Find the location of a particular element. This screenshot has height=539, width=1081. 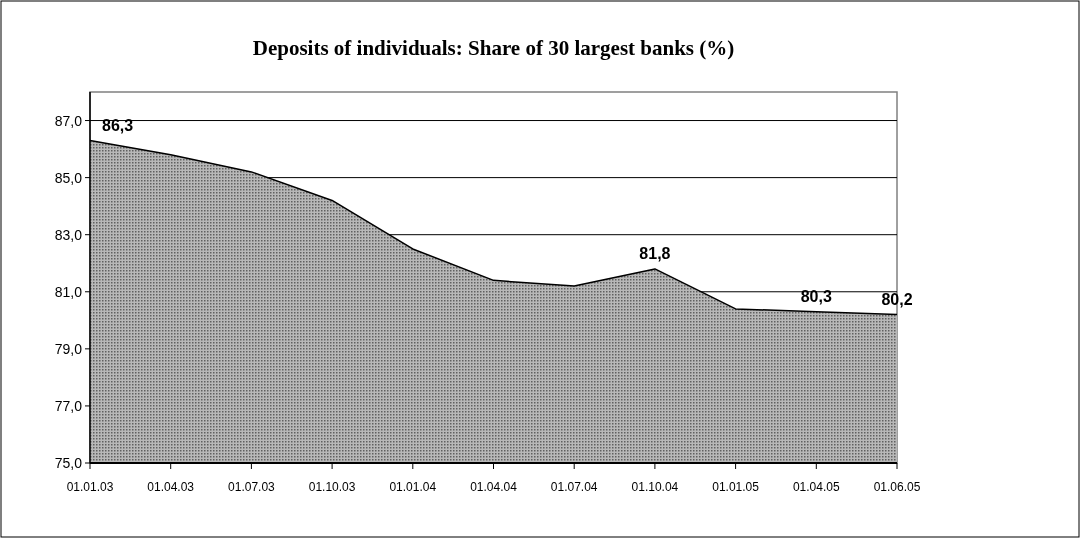

x-tick-label: 01.01.04 is located at coordinates (413, 487).